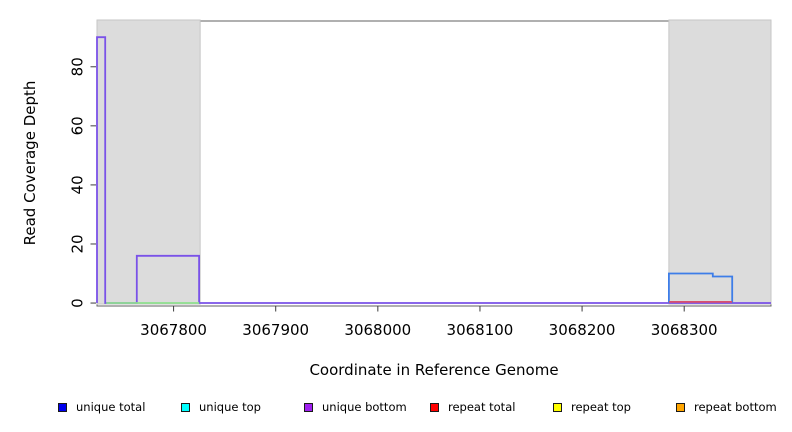  What do you see at coordinates (735, 407) in the screenshot?
I see `legend-label: repeat bottom` at bounding box center [735, 407].